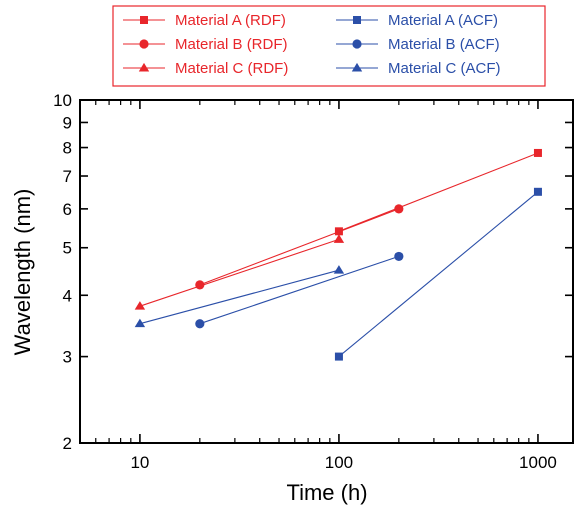  What do you see at coordinates (67, 176) in the screenshot?
I see `y-tick-label: 7` at bounding box center [67, 176].